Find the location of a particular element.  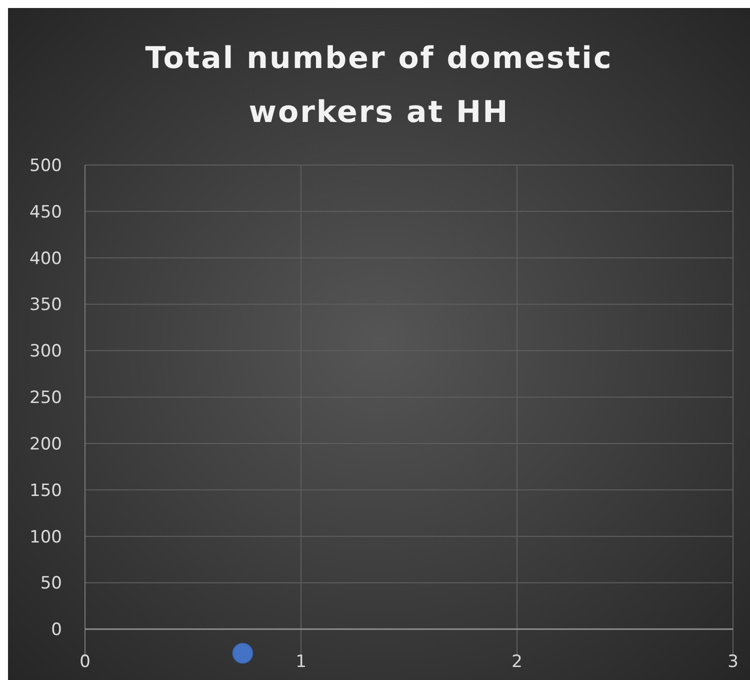

y-tick-label: 350 is located at coordinates (46, 305).